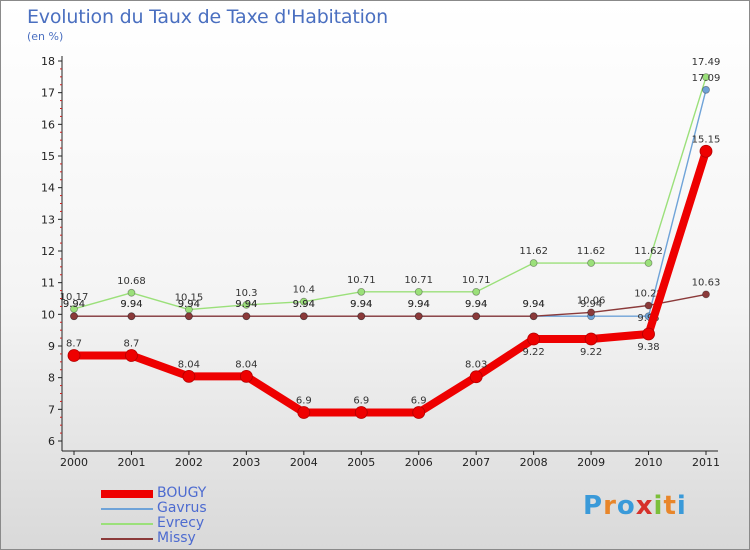  What do you see at coordinates (48, 124) in the screenshot?
I see `y-tick-label: 16` at bounding box center [48, 124].